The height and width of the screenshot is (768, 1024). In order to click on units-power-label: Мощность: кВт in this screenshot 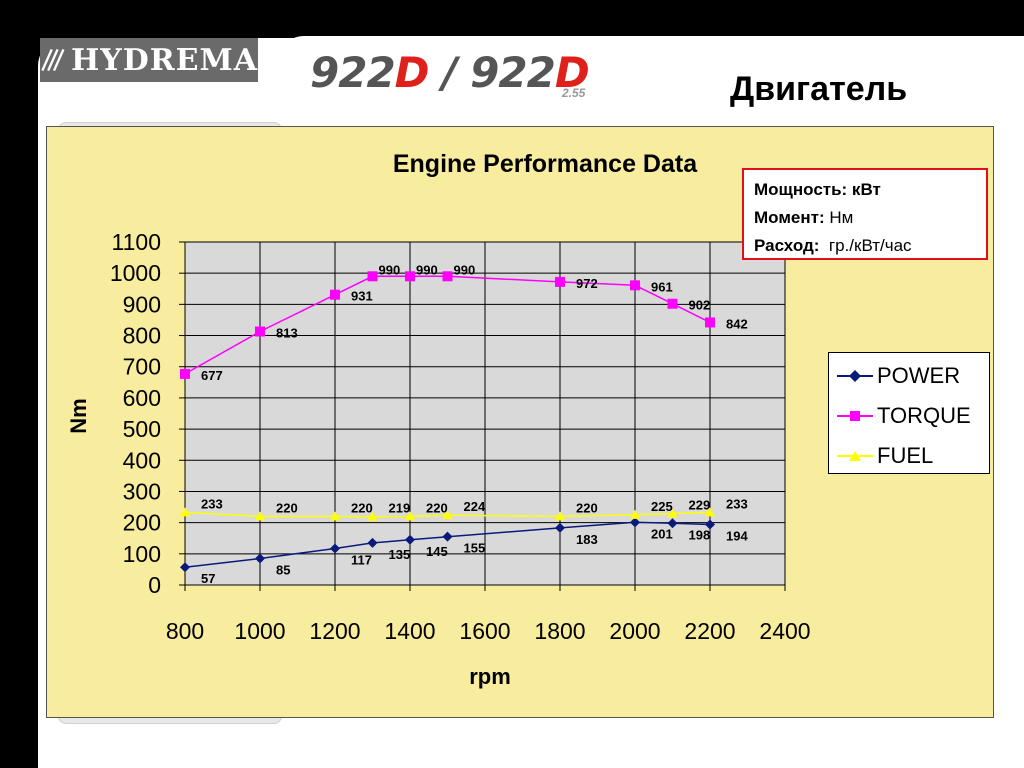, I will do `click(817, 189)`.